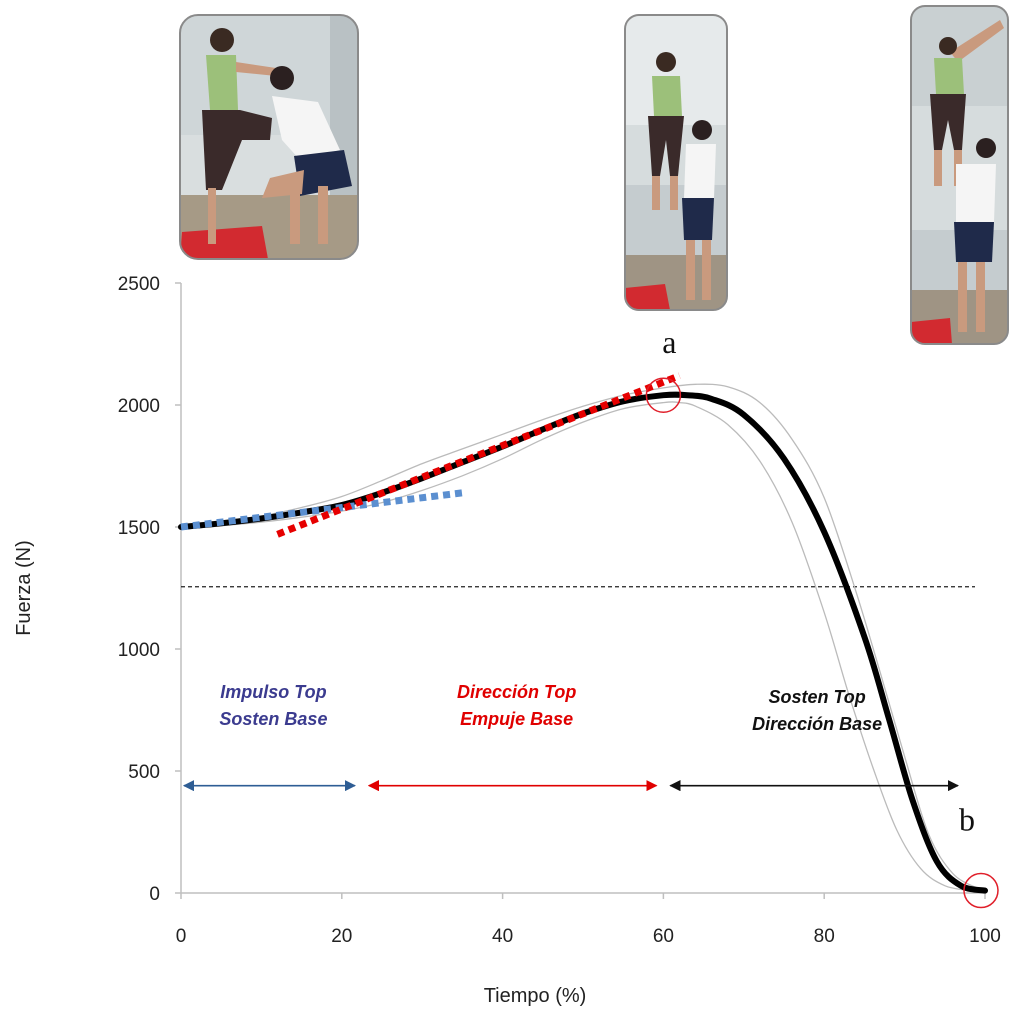 This screenshot has width=1010, height=1009. Describe the element at coordinates (269, 137) in the screenshot. I see `photo-phase-impulse` at that location.